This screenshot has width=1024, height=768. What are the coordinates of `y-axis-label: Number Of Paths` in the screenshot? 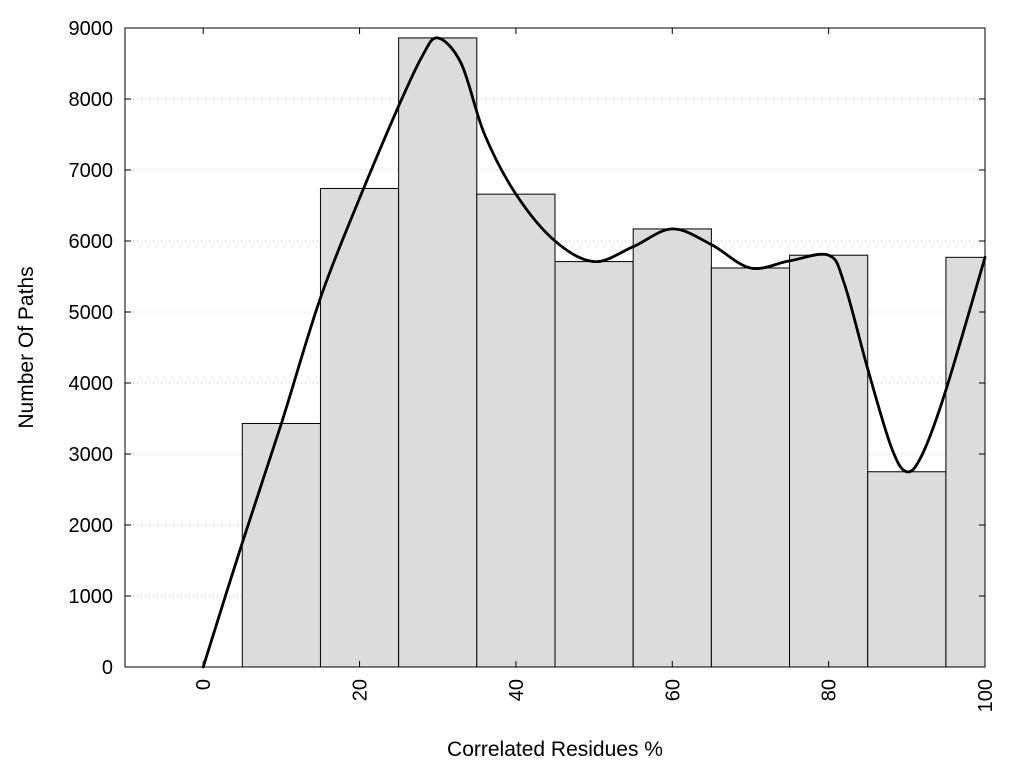 It's located at (26, 347).